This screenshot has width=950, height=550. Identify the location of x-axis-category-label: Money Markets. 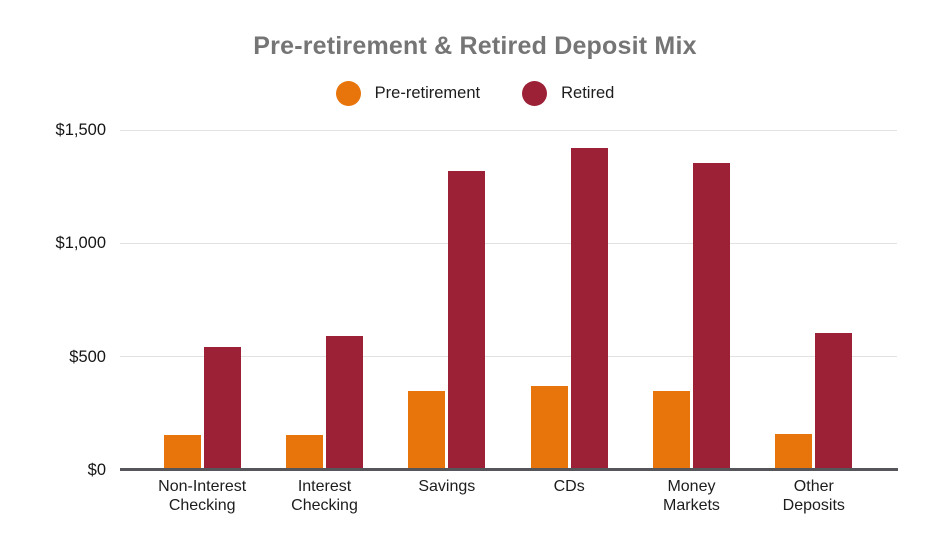
(691, 496).